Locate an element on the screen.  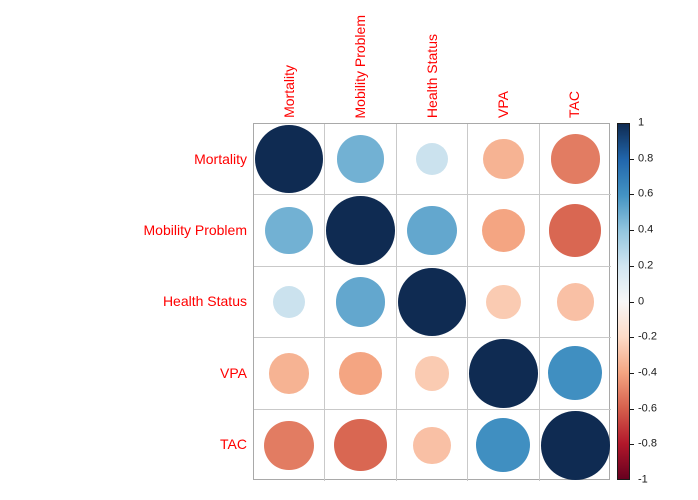
colorbar-tick-label: 0.2 is located at coordinates (646, 265).